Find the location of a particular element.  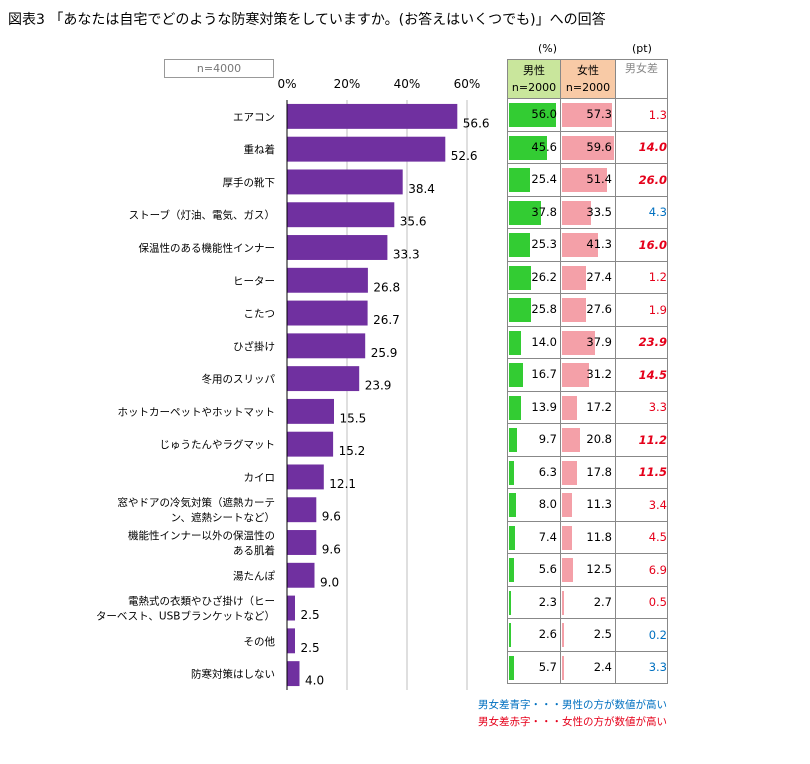

female-cell: 12.5 is located at coordinates (588, 570).